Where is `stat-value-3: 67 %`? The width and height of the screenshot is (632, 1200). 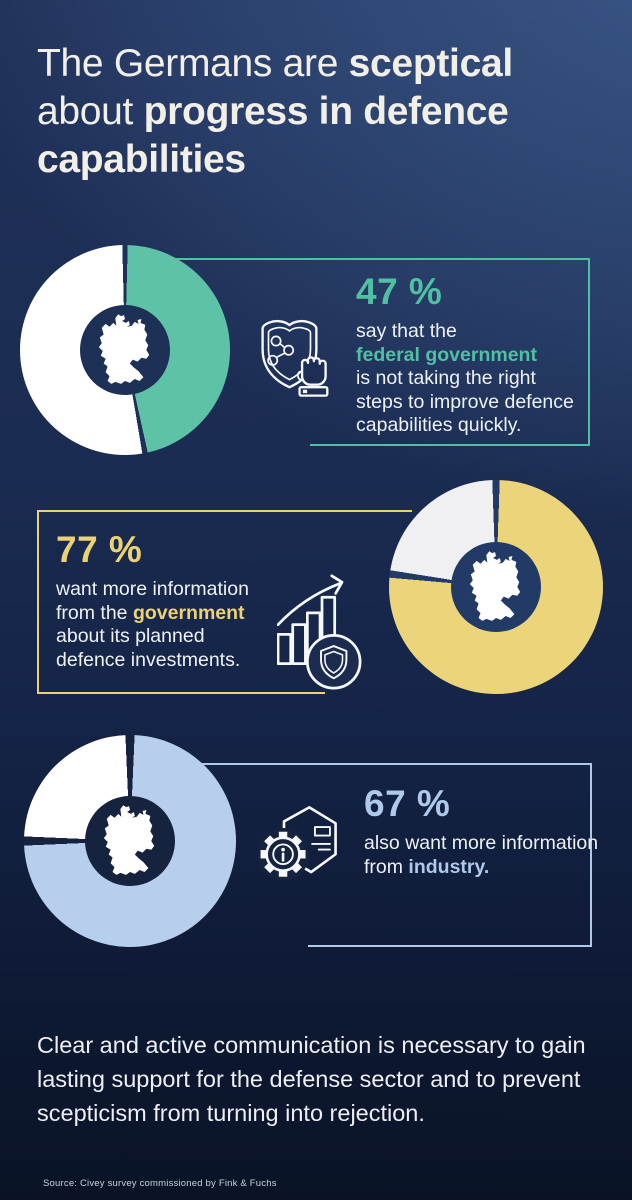
stat-value-3: 67 % is located at coordinates (407, 803).